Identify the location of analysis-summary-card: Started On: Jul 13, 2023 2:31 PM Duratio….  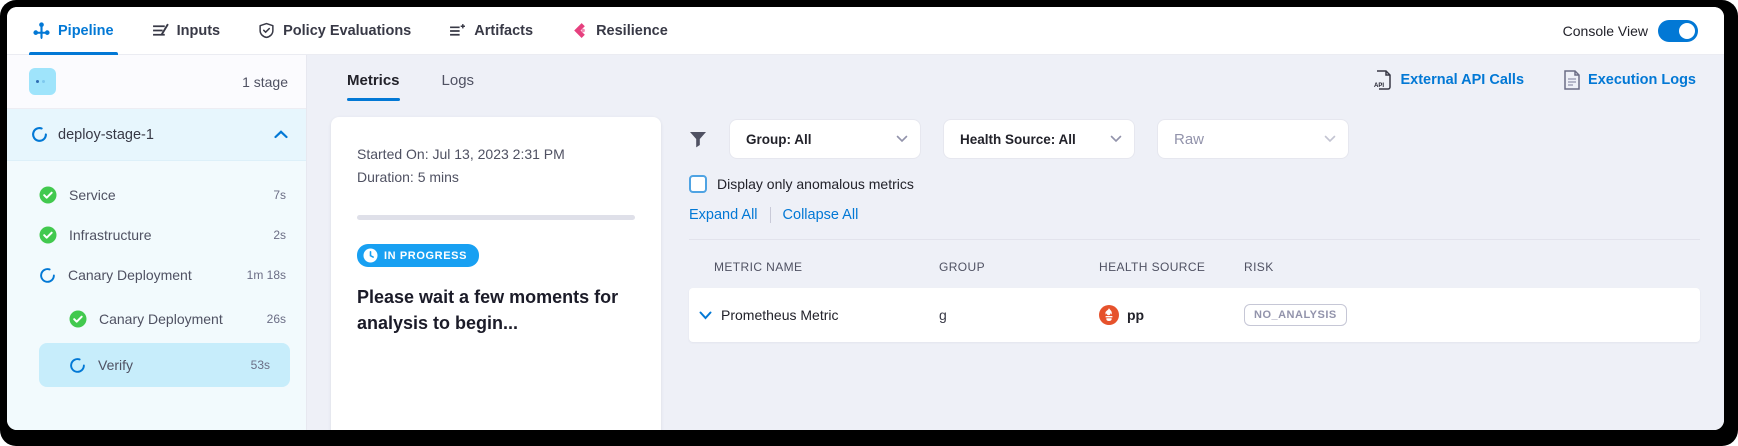
(496, 273).